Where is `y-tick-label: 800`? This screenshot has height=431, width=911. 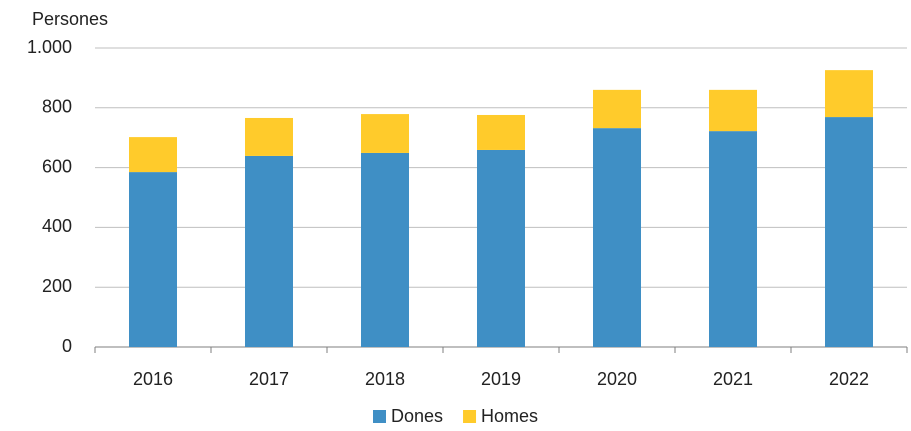
y-tick-label: 800 is located at coordinates (57, 107).